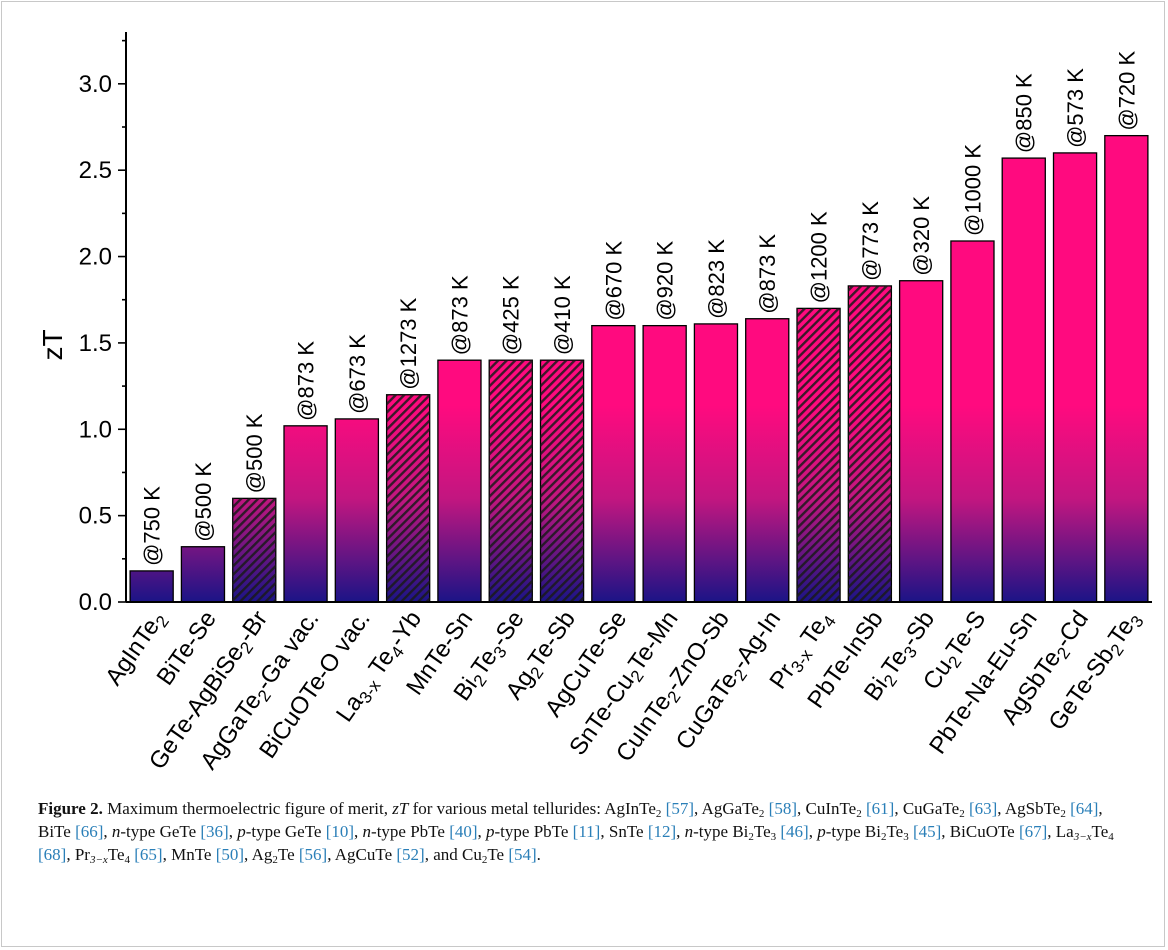 Image resolution: width=1168 pixels, height=950 pixels. What do you see at coordinates (127, 860) in the screenshot?
I see `caption-segment: 4` at bounding box center [127, 860].